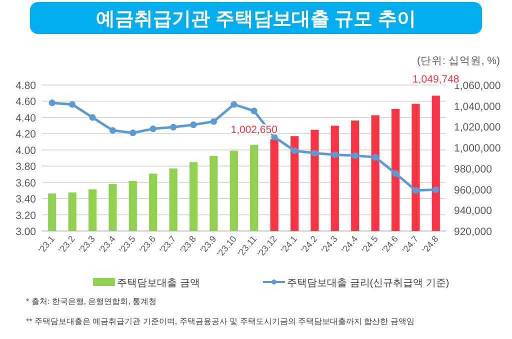 The image size is (512, 339). Describe the element at coordinates (26, 102) in the screenshot. I see `y-tick-label: 4.60` at that location.